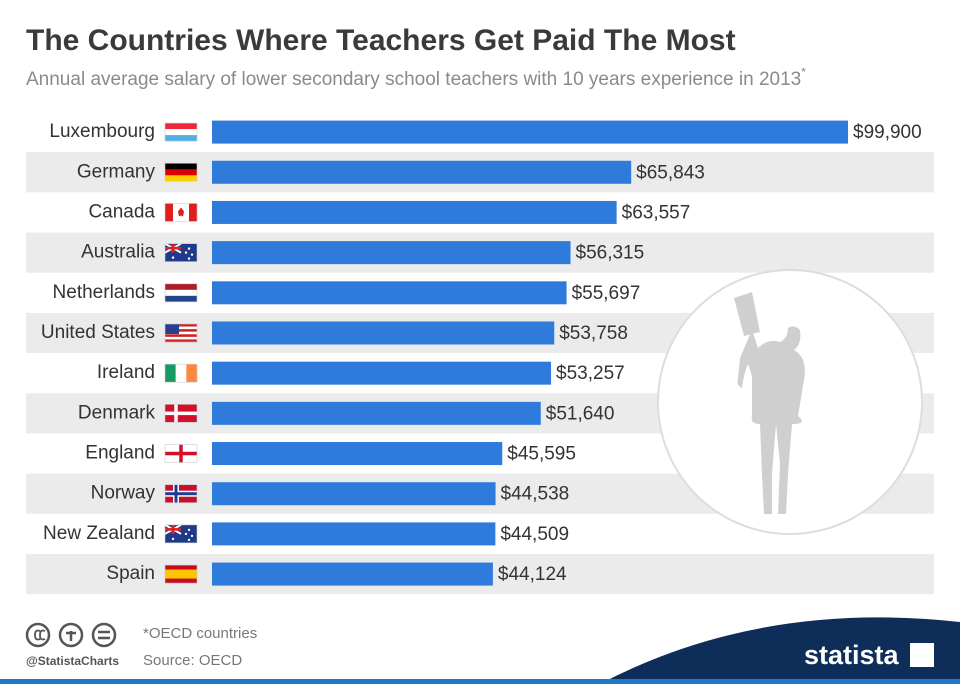 The image size is (960, 684). What do you see at coordinates (480, 681) in the screenshot?
I see `bottom-strip` at bounding box center [480, 681].